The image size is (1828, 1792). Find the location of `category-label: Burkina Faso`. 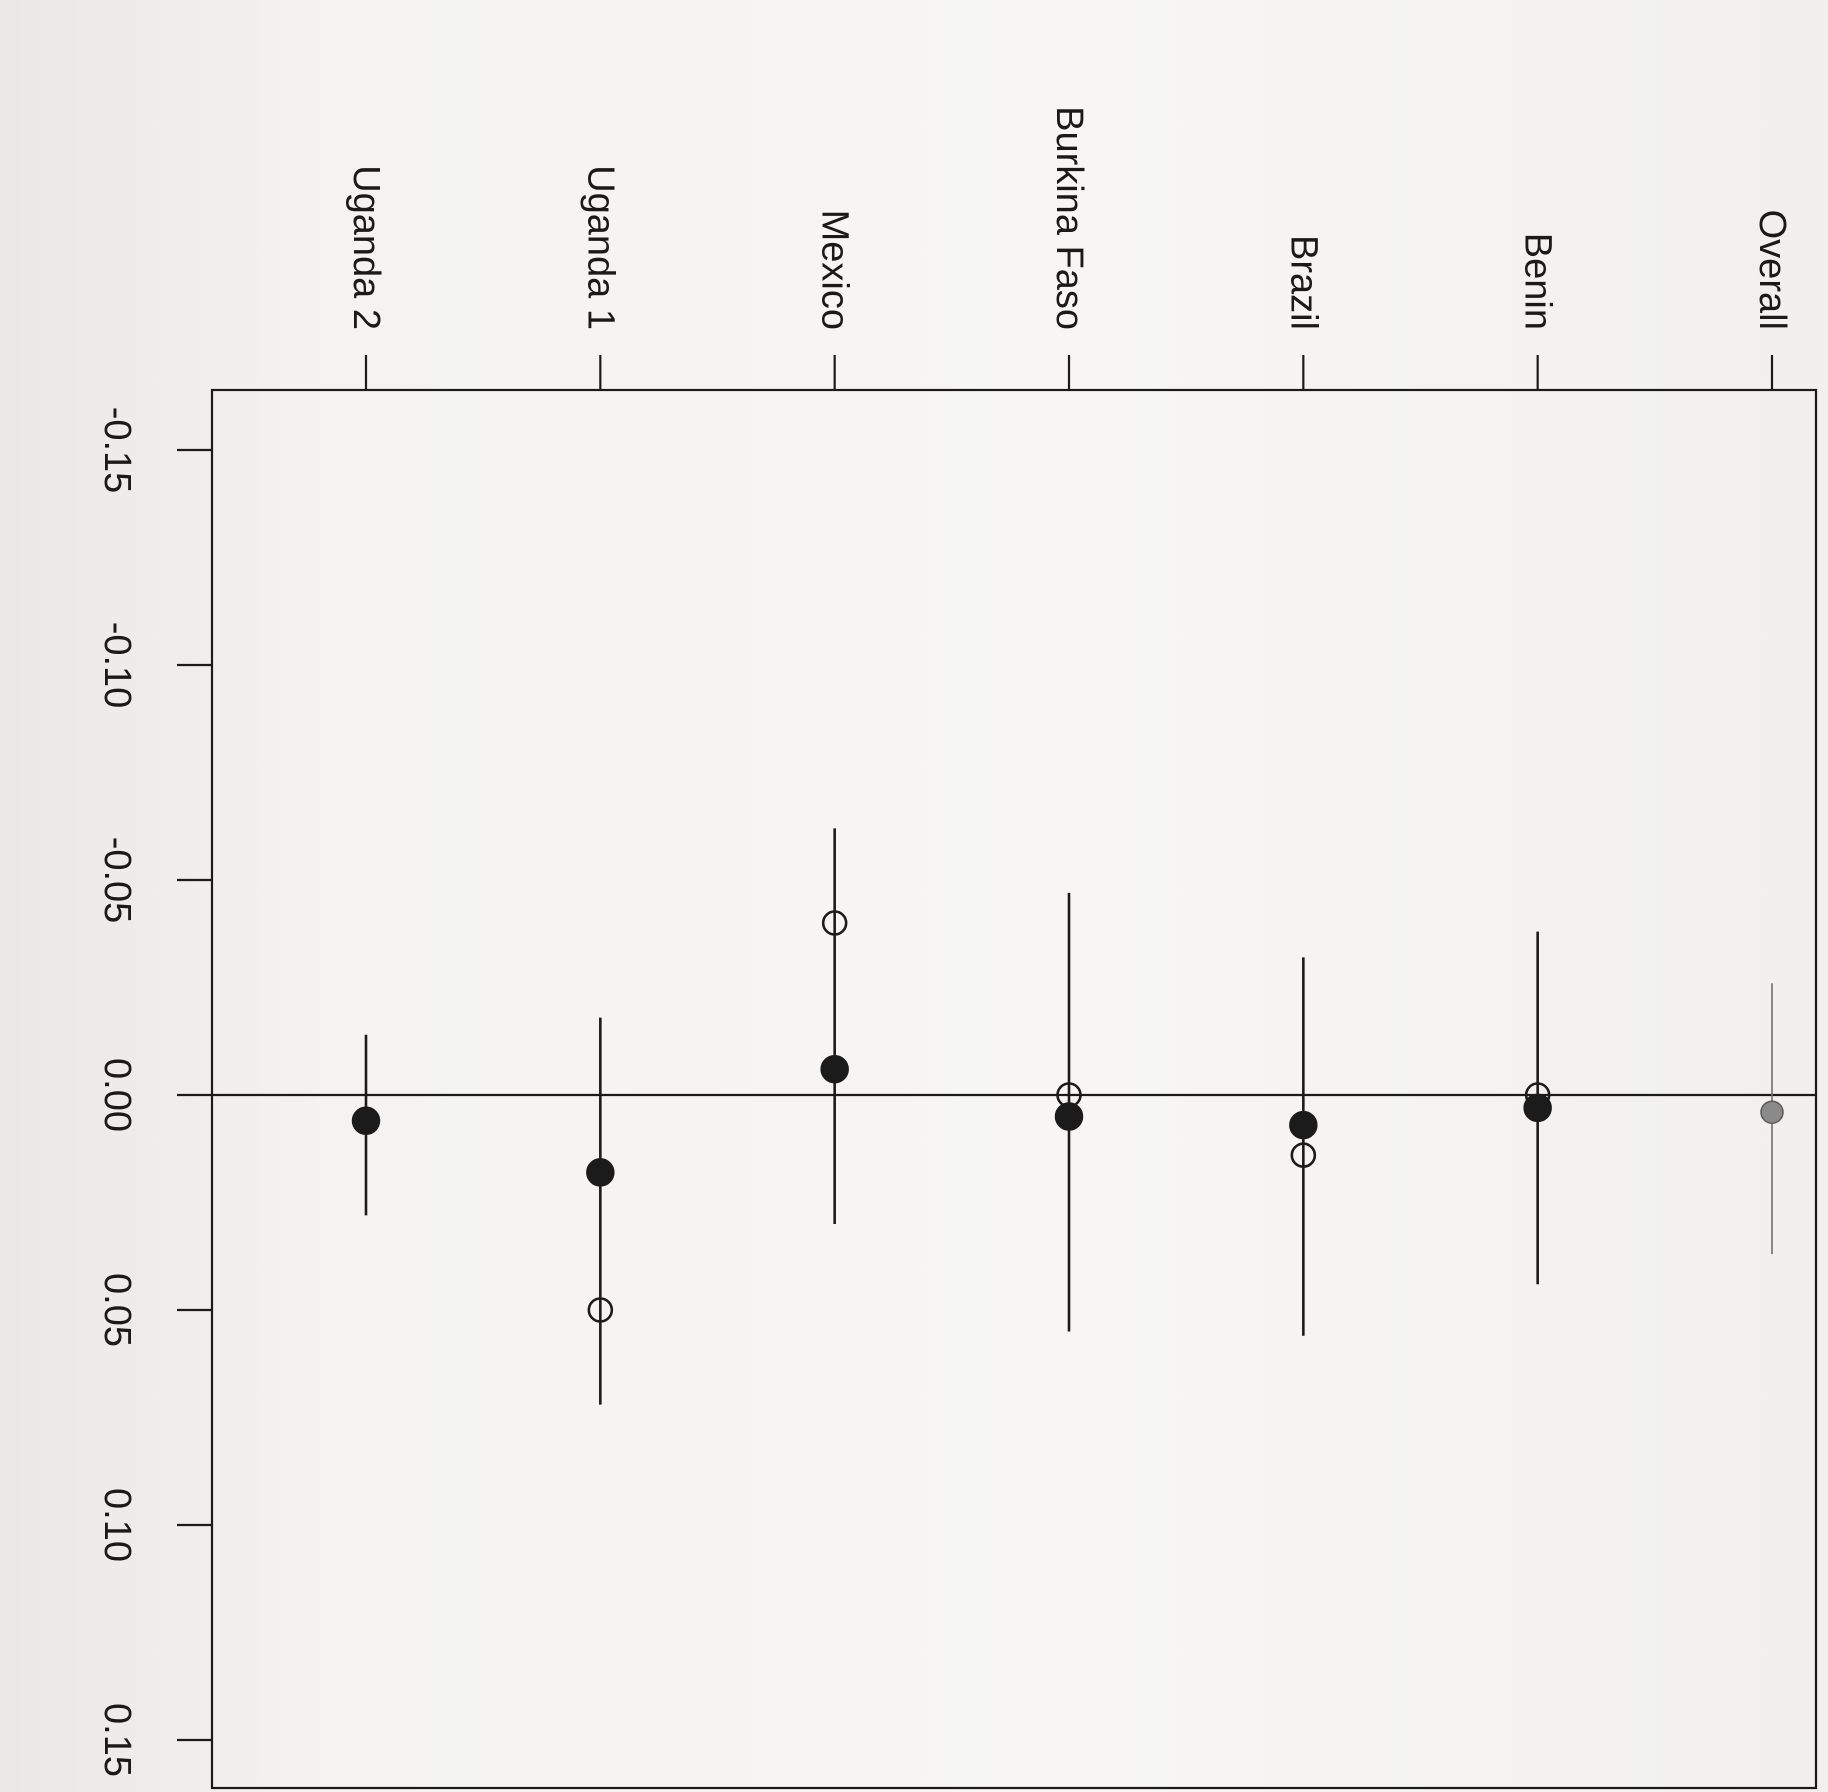

category-label: Burkina Faso is located at coordinates (1069, 218).